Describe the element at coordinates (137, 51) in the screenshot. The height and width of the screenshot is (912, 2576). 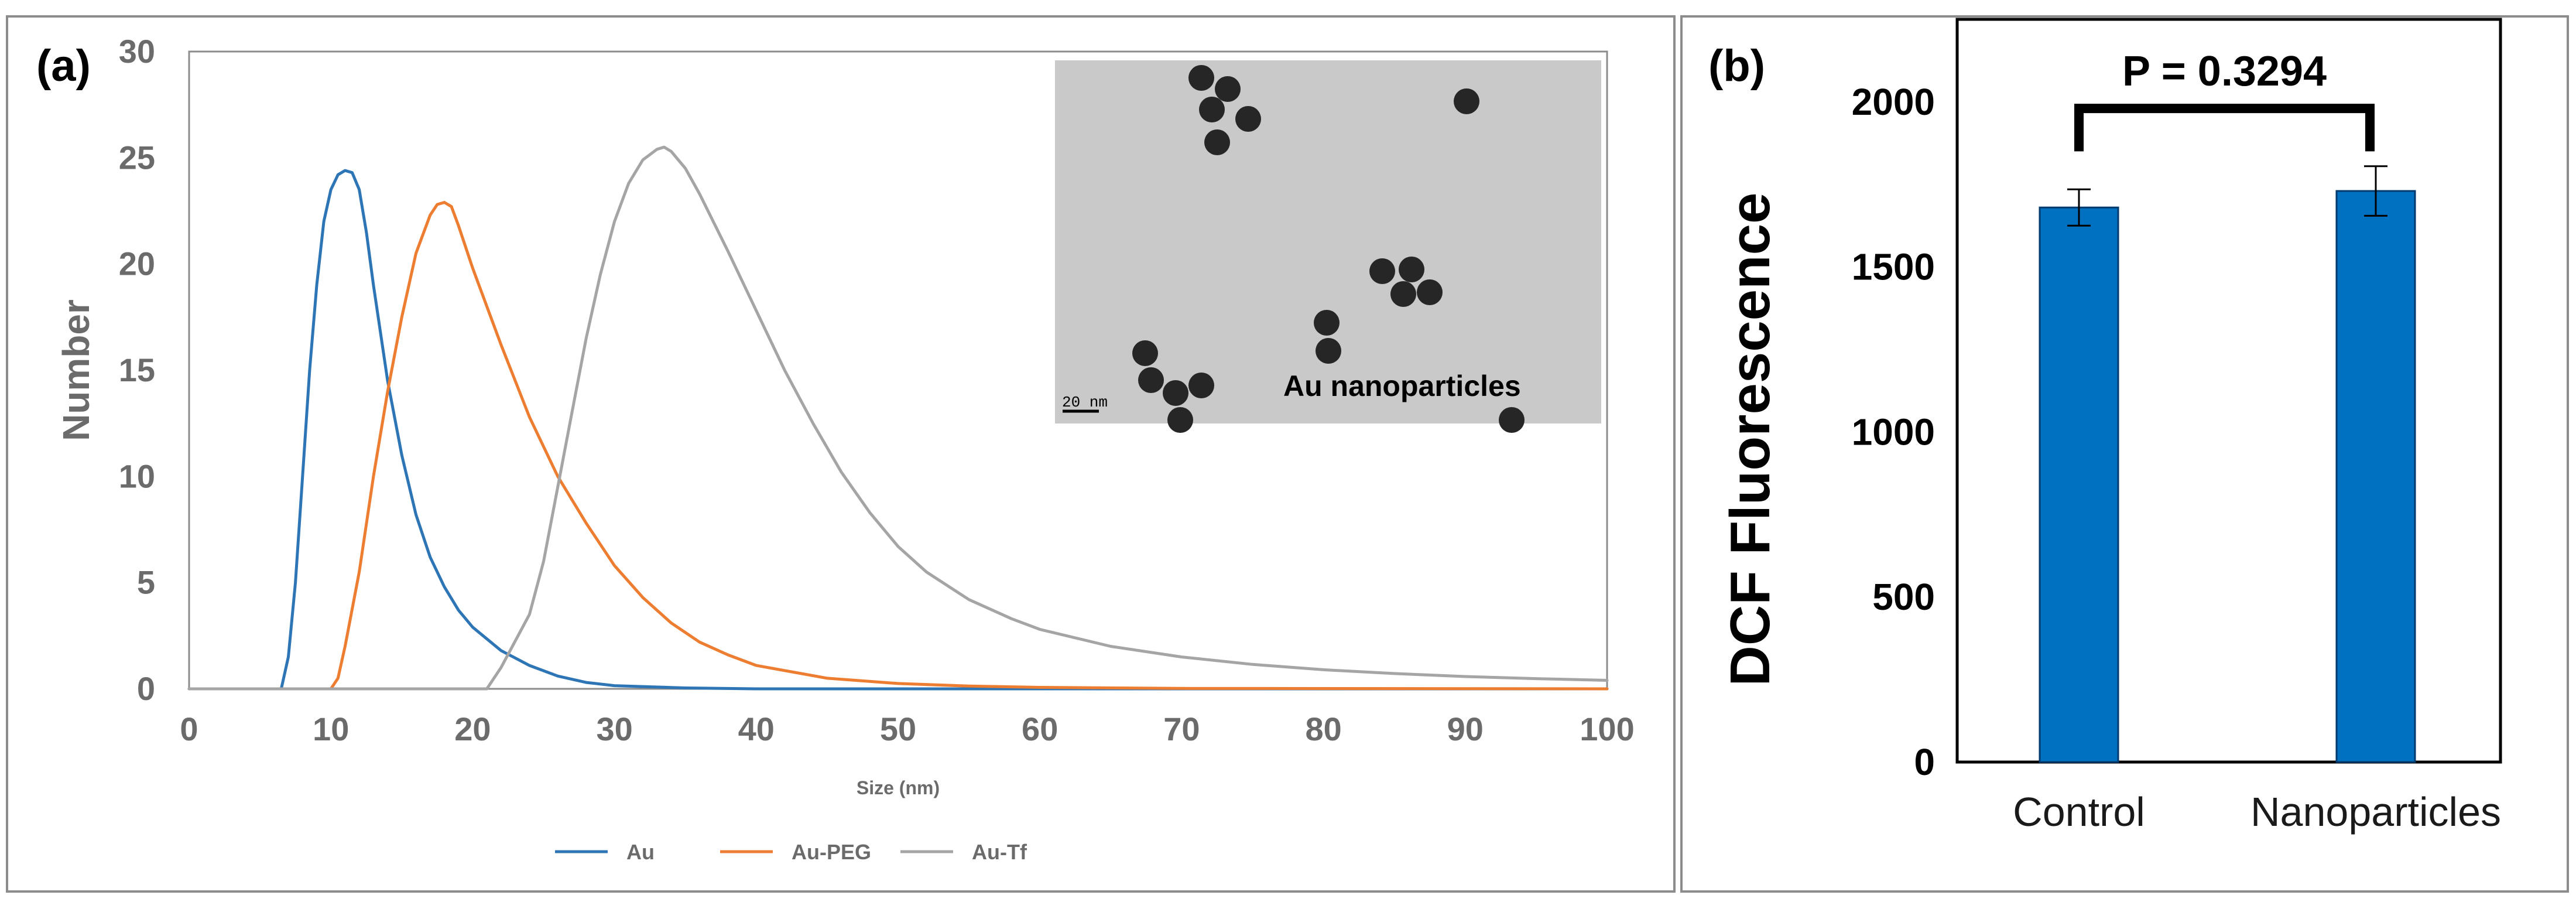
I see `y-tick-label-a: 30` at that location.